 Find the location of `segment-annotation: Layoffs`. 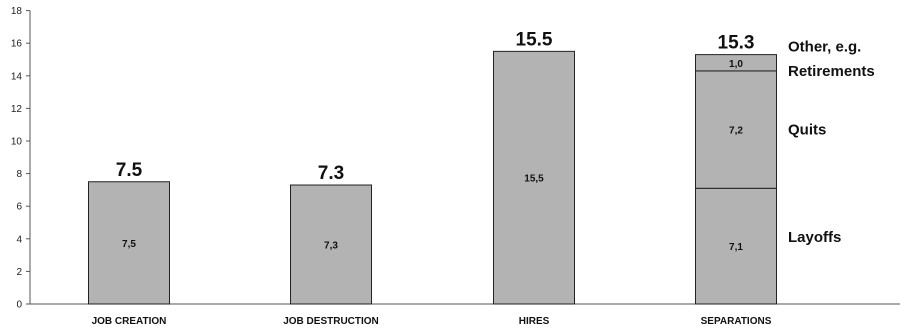

segment-annotation: Layoffs is located at coordinates (814, 237).